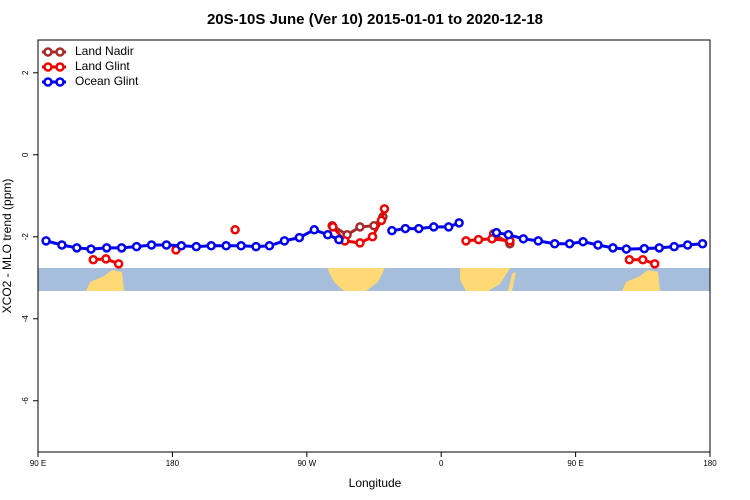 The width and height of the screenshot is (750, 500). Describe the element at coordinates (7, 246) in the screenshot. I see `y-axis-label: XCO2 - MLO trend (ppm)` at that location.